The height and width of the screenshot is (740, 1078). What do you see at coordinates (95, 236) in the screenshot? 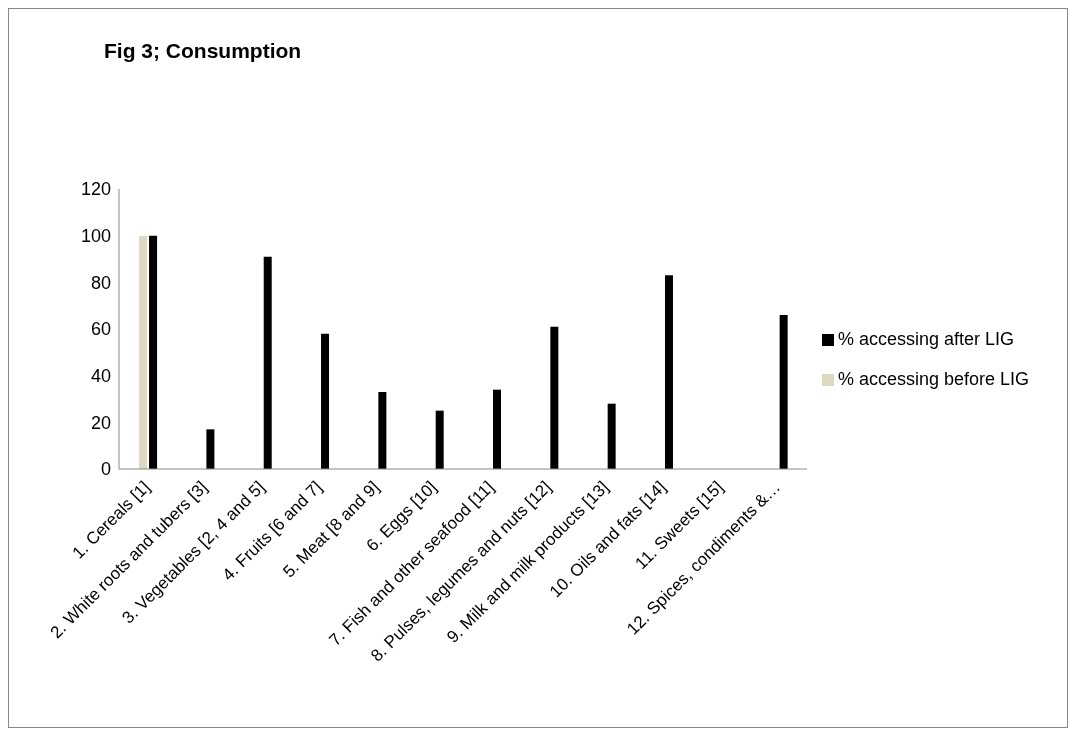
I see `y-tick-label: 100` at bounding box center [95, 236].